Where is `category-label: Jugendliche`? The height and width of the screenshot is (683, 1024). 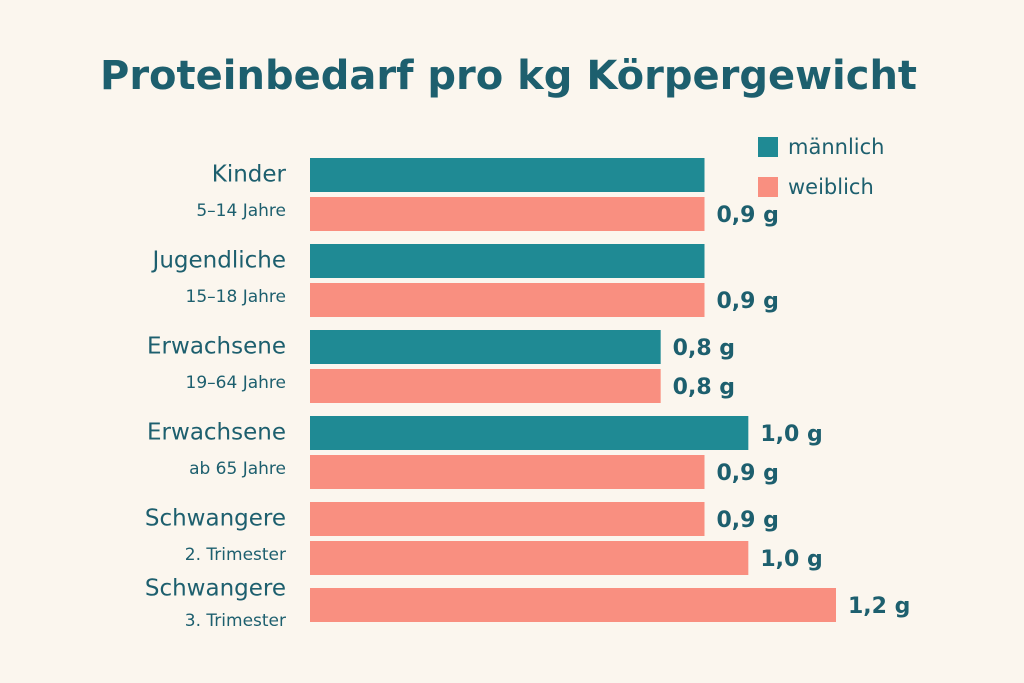
category-label: Jugendliche is located at coordinates (218, 261).